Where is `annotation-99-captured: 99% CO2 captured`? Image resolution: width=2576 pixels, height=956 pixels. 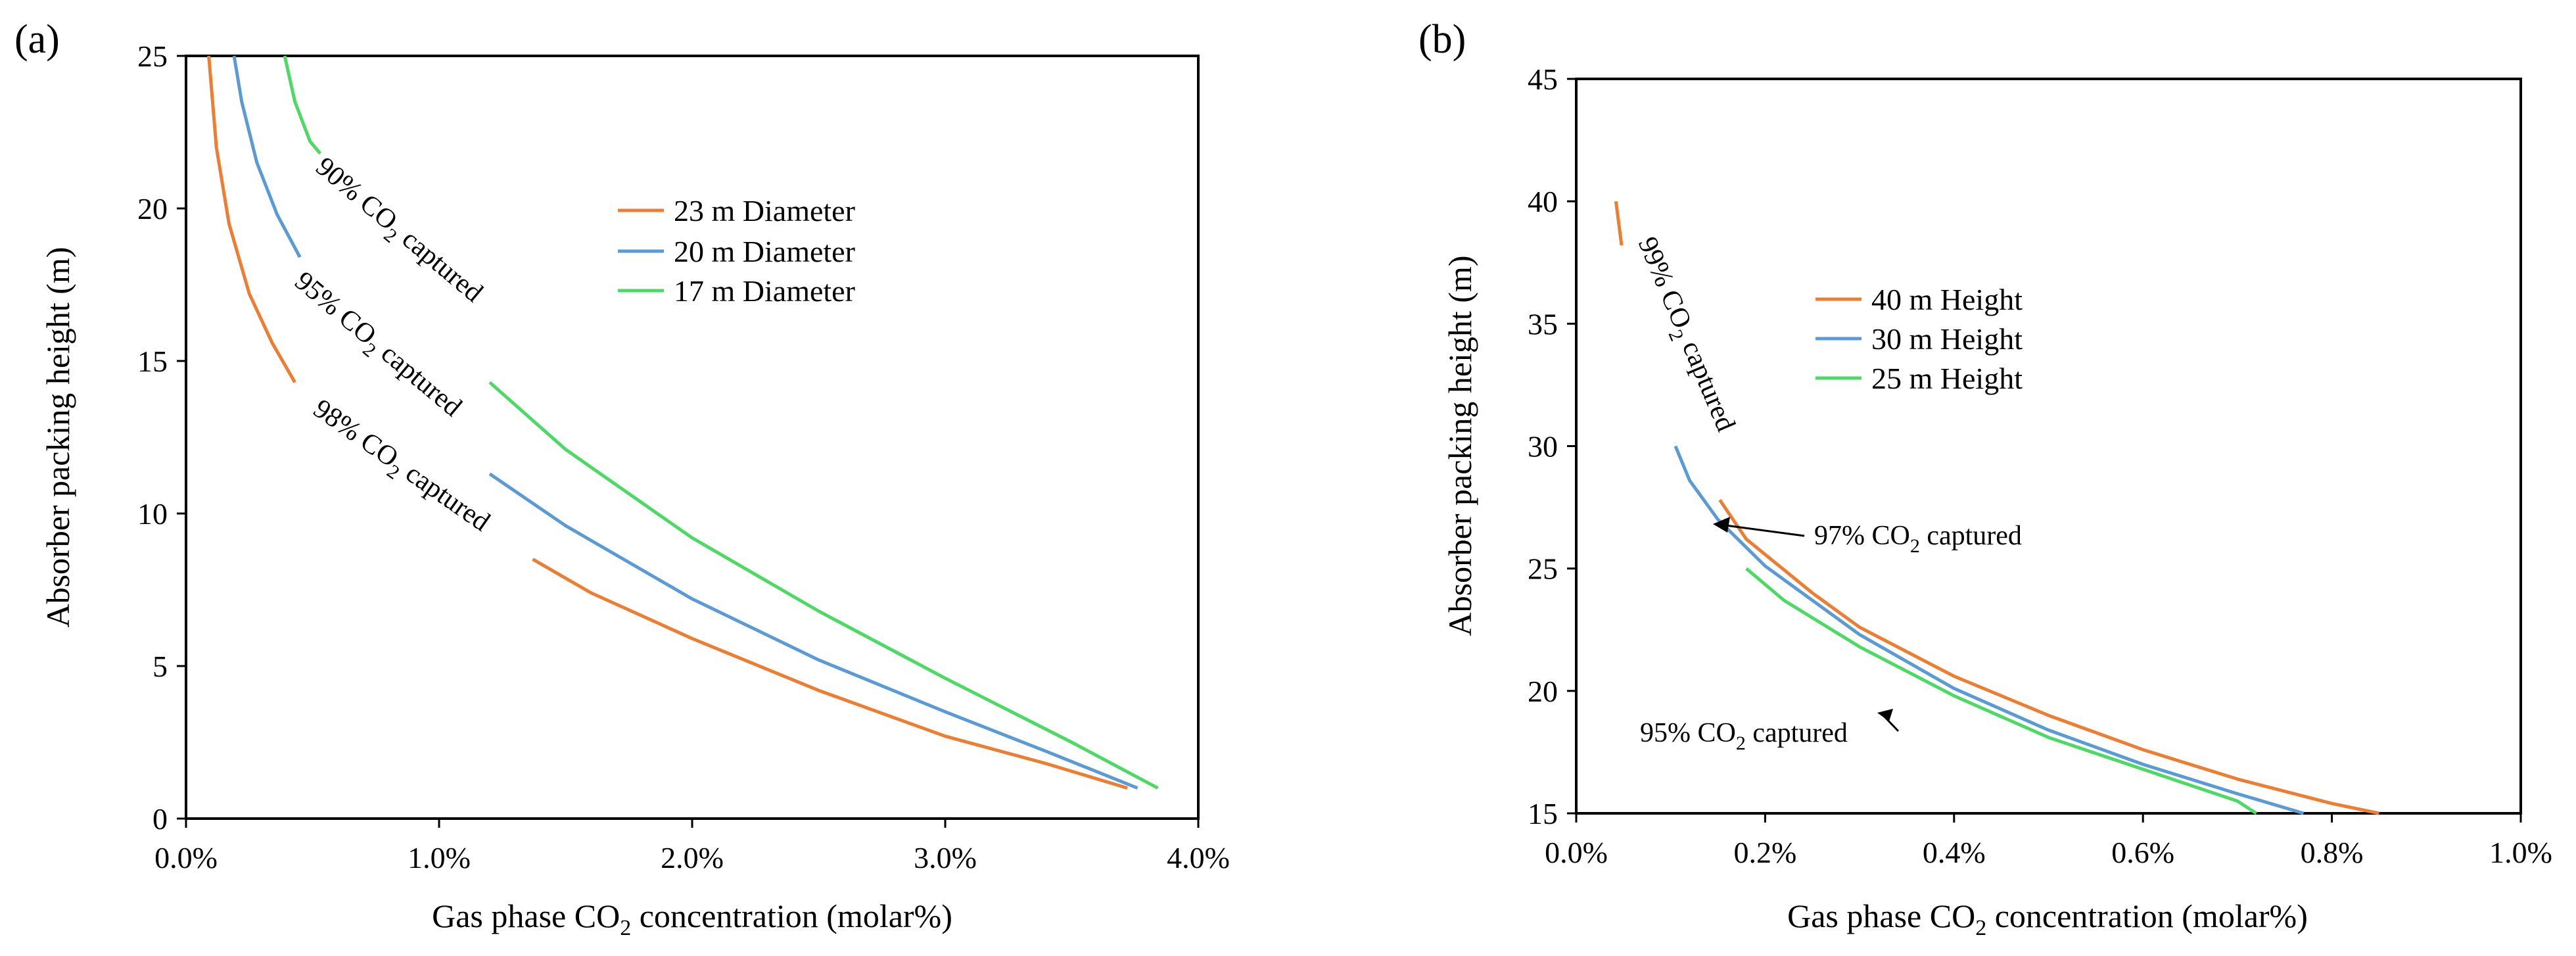 annotation-99-captured: 99% CO2 captured is located at coordinates (1684, 335).